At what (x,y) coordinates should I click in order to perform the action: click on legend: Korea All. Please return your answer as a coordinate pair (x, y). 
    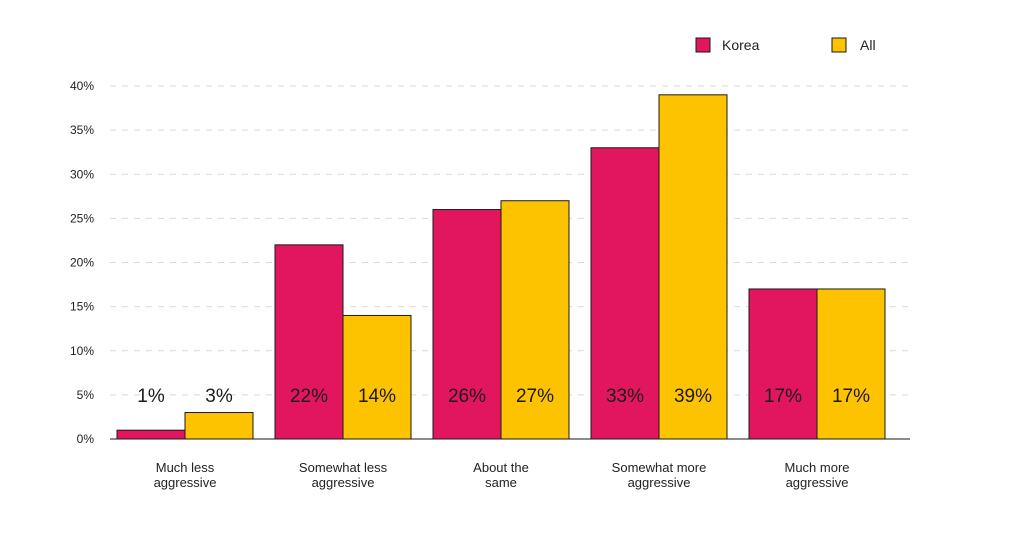
    Looking at the image, I should click on (785, 45).